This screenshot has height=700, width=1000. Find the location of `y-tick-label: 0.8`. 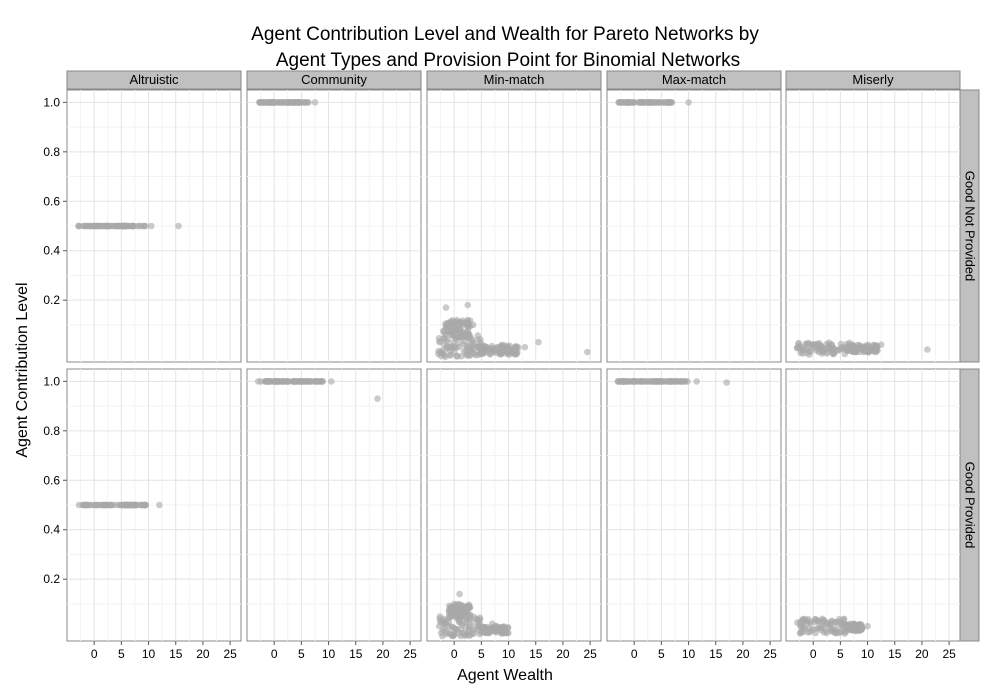

y-tick-label: 0.8 is located at coordinates (51, 431).